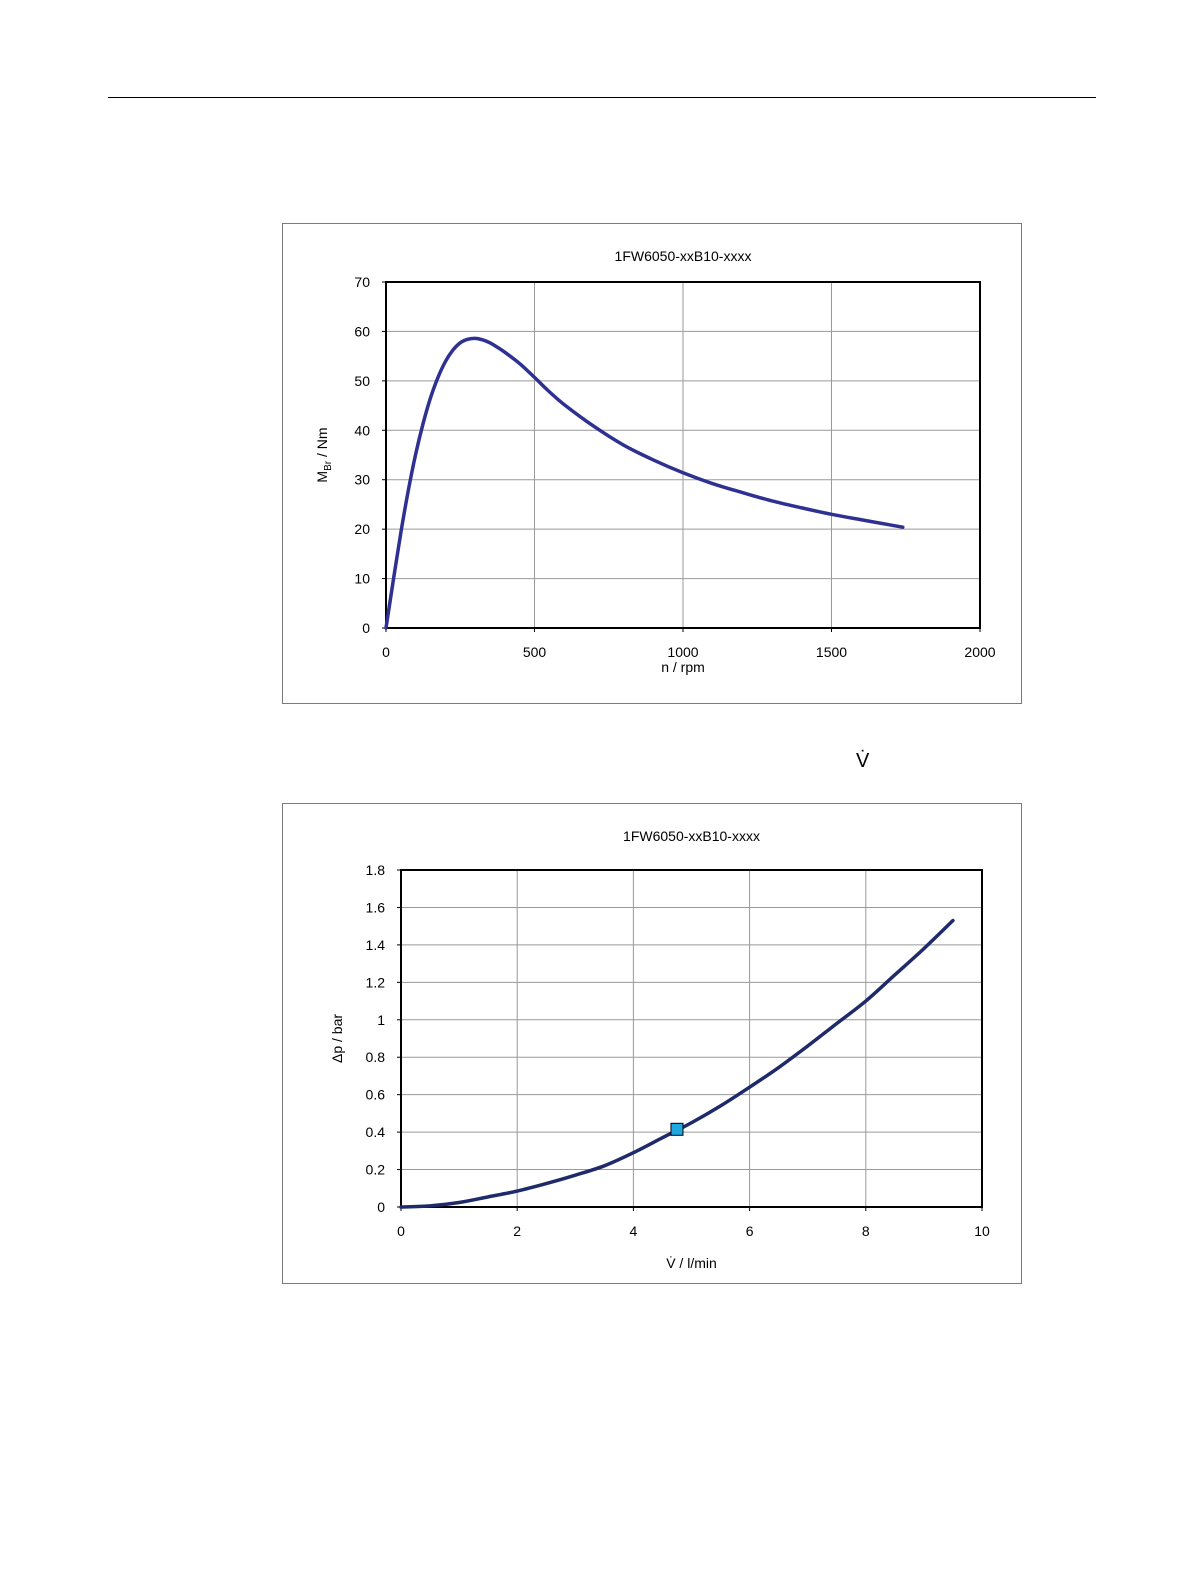  What do you see at coordinates (362, 331) in the screenshot?
I see `y-tick-label: 60` at bounding box center [362, 331].